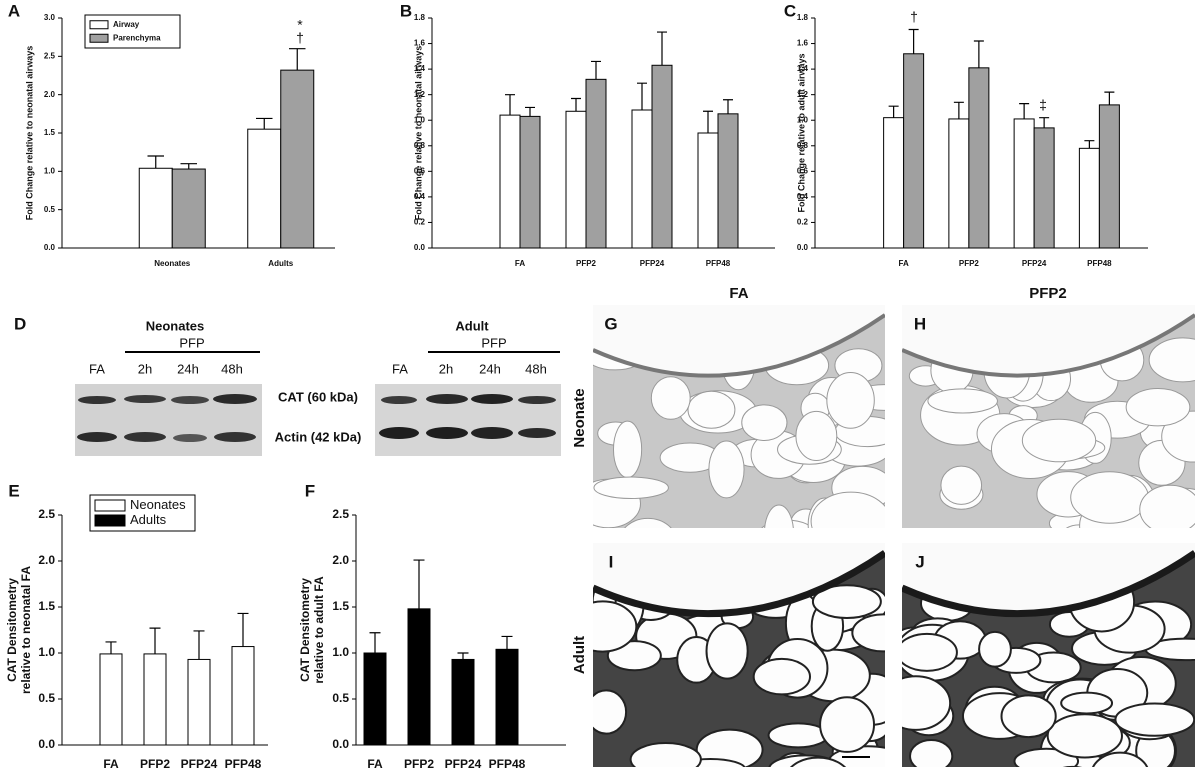 This screenshot has height=780, width=1200. What do you see at coordinates (310, 490) in the screenshot?
I see `panel-letter: F` at bounding box center [310, 490].